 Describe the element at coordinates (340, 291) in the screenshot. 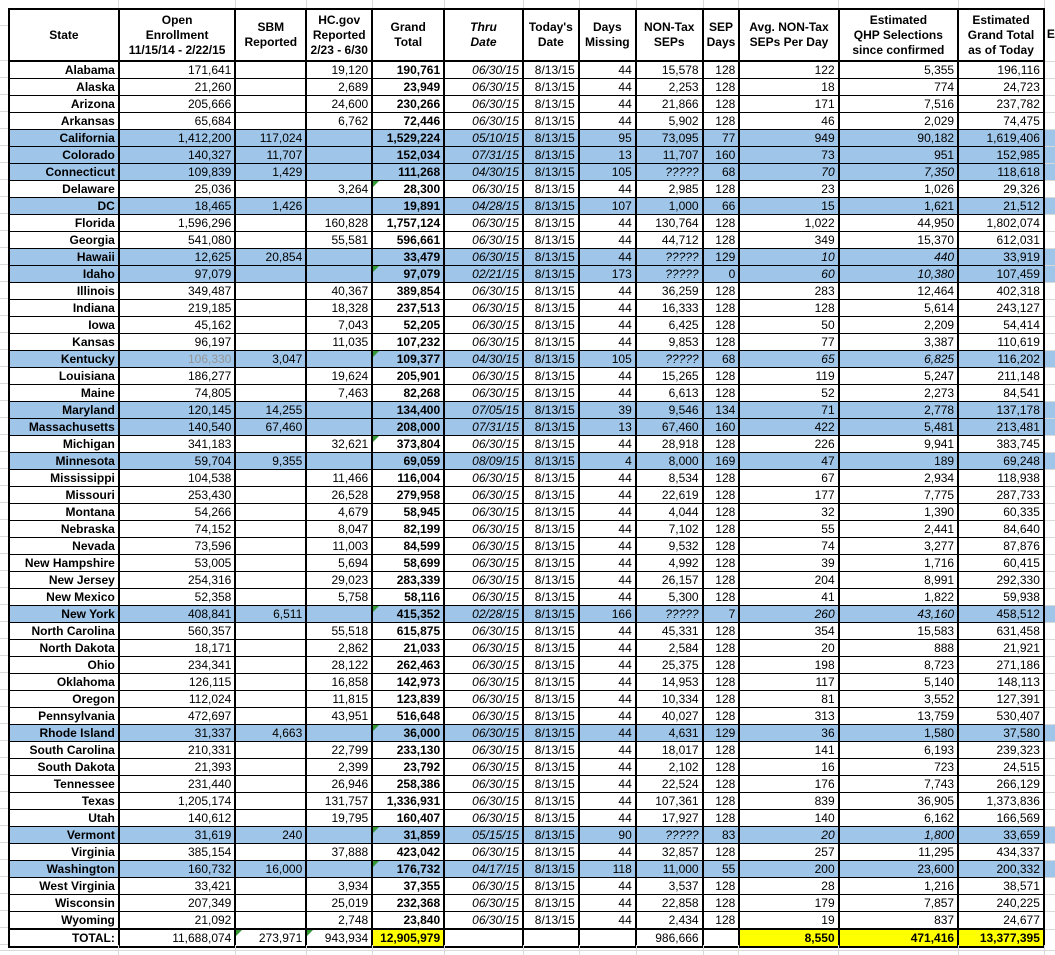

I see `cell-hcgov: 40,367` at that location.